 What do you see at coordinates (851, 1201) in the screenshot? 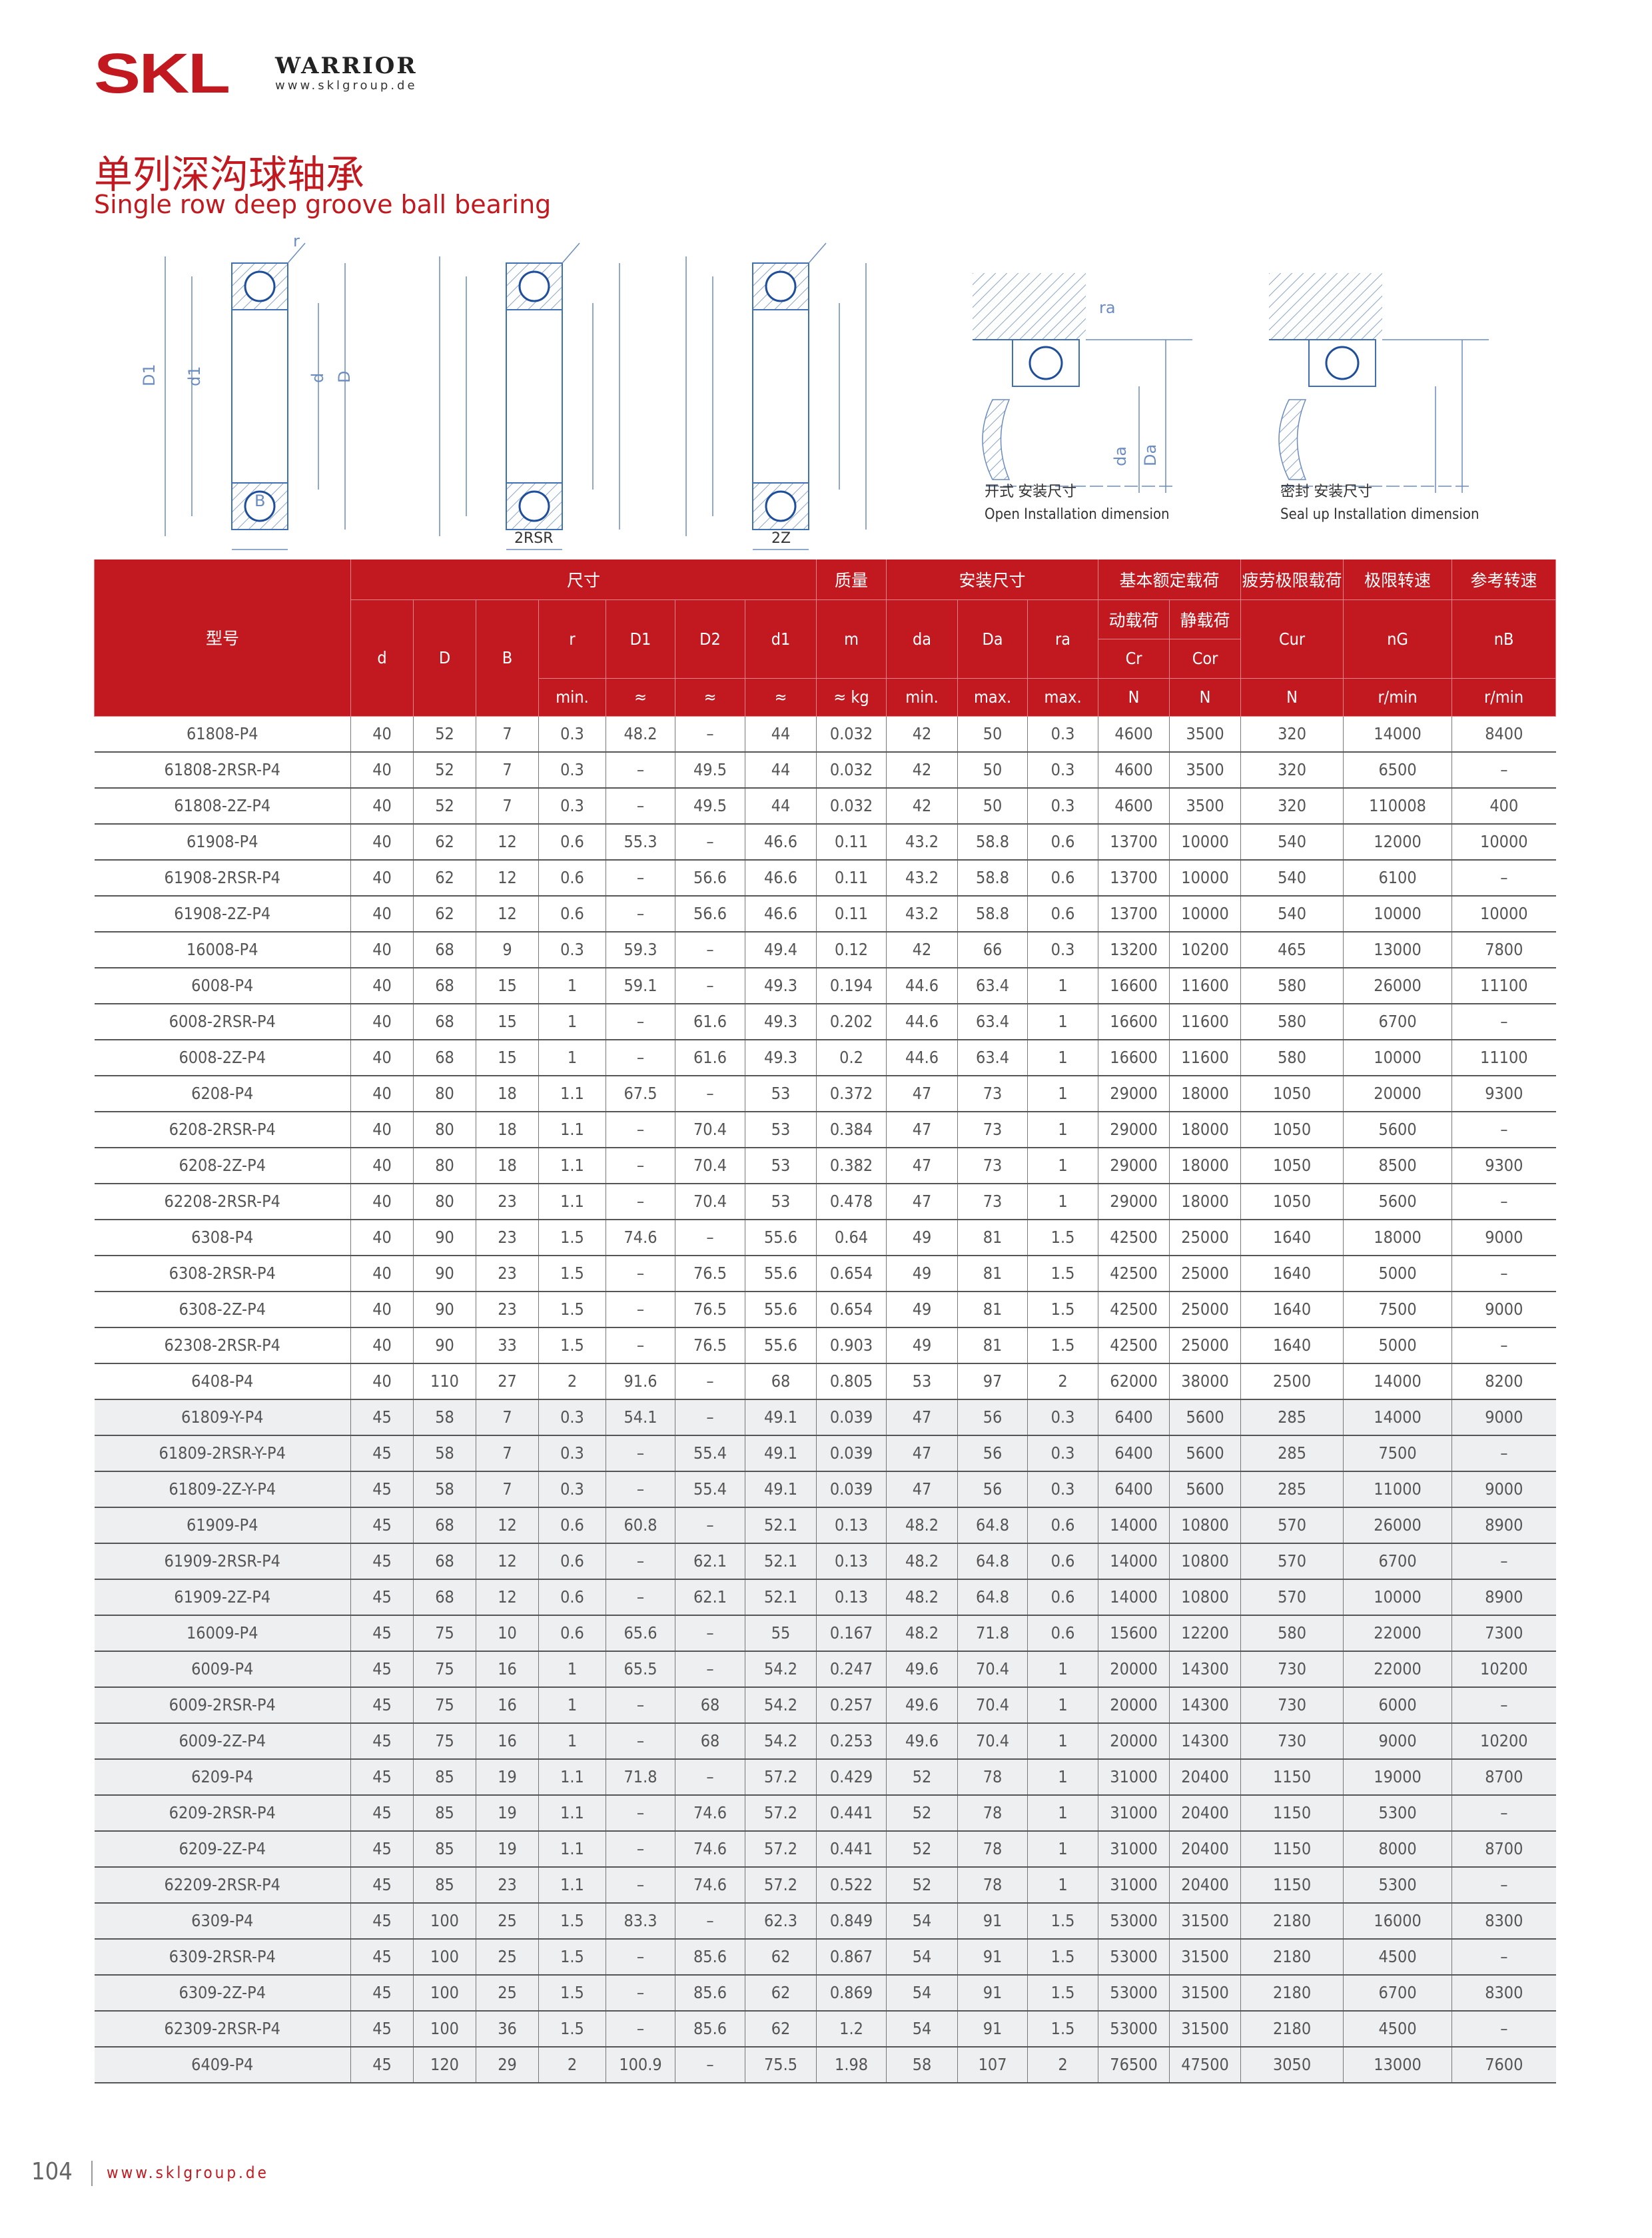
I see `value-cell: 0.478` at bounding box center [851, 1201].